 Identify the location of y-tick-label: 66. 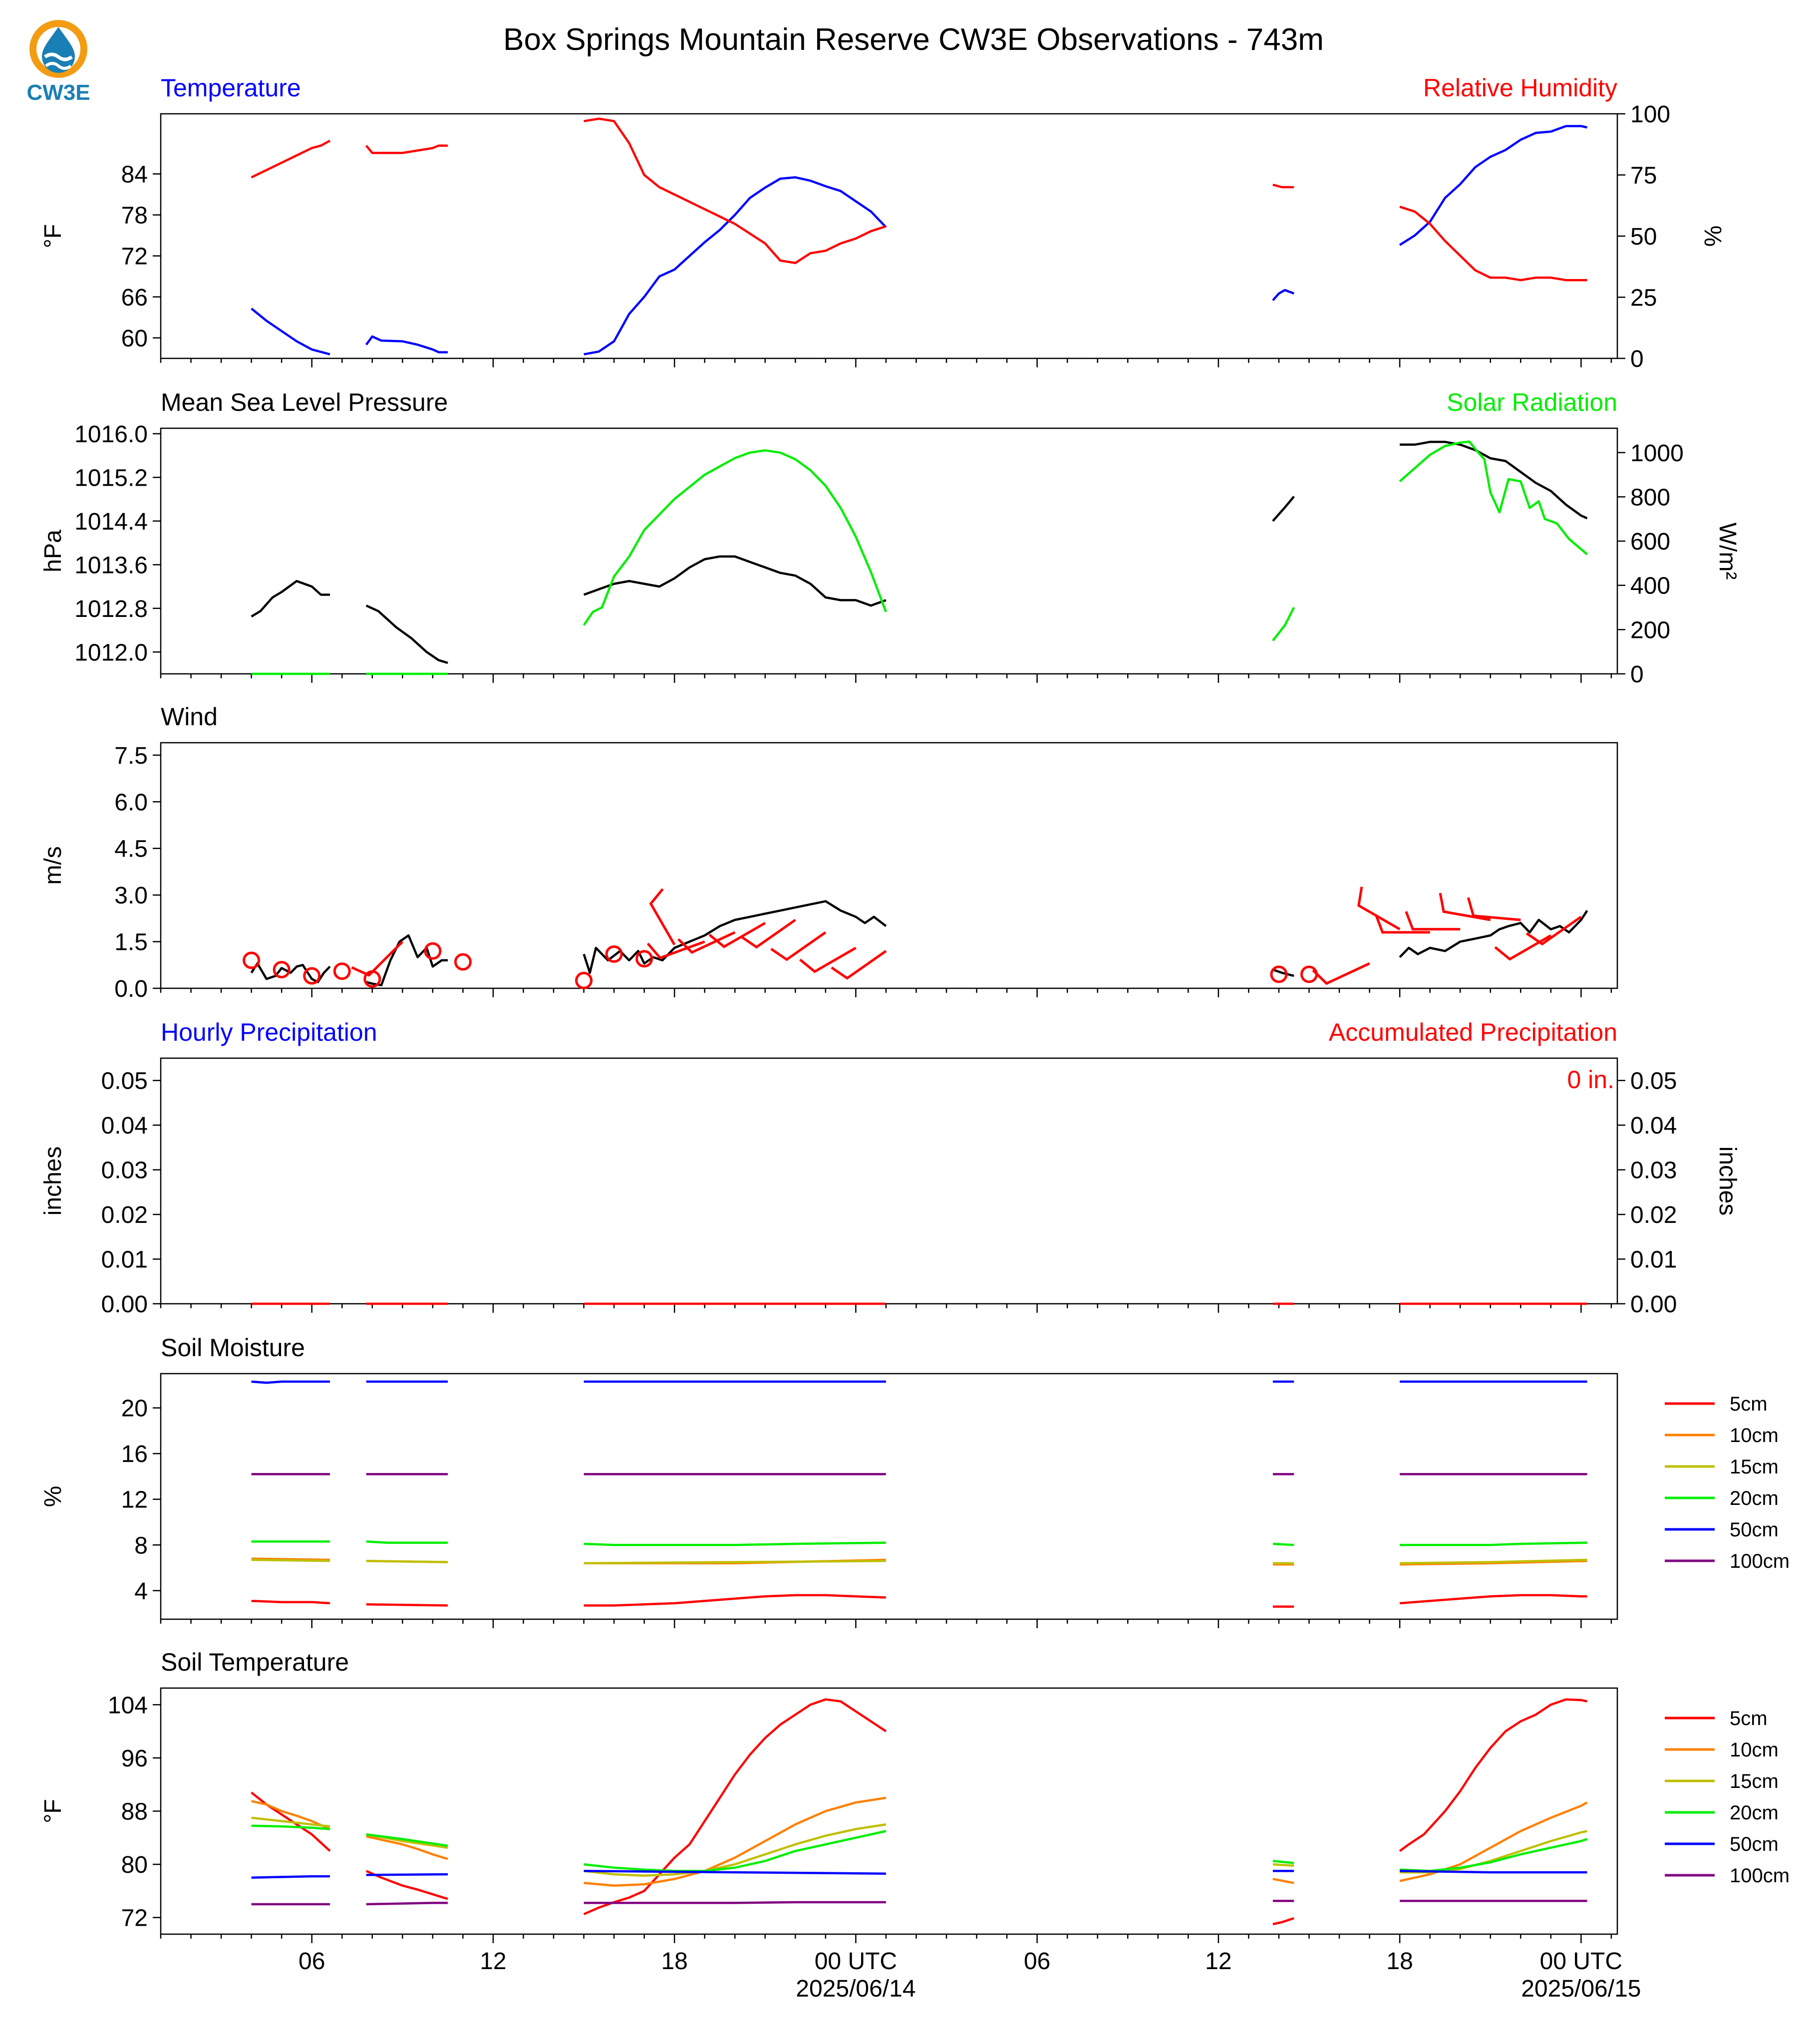
(134, 298).